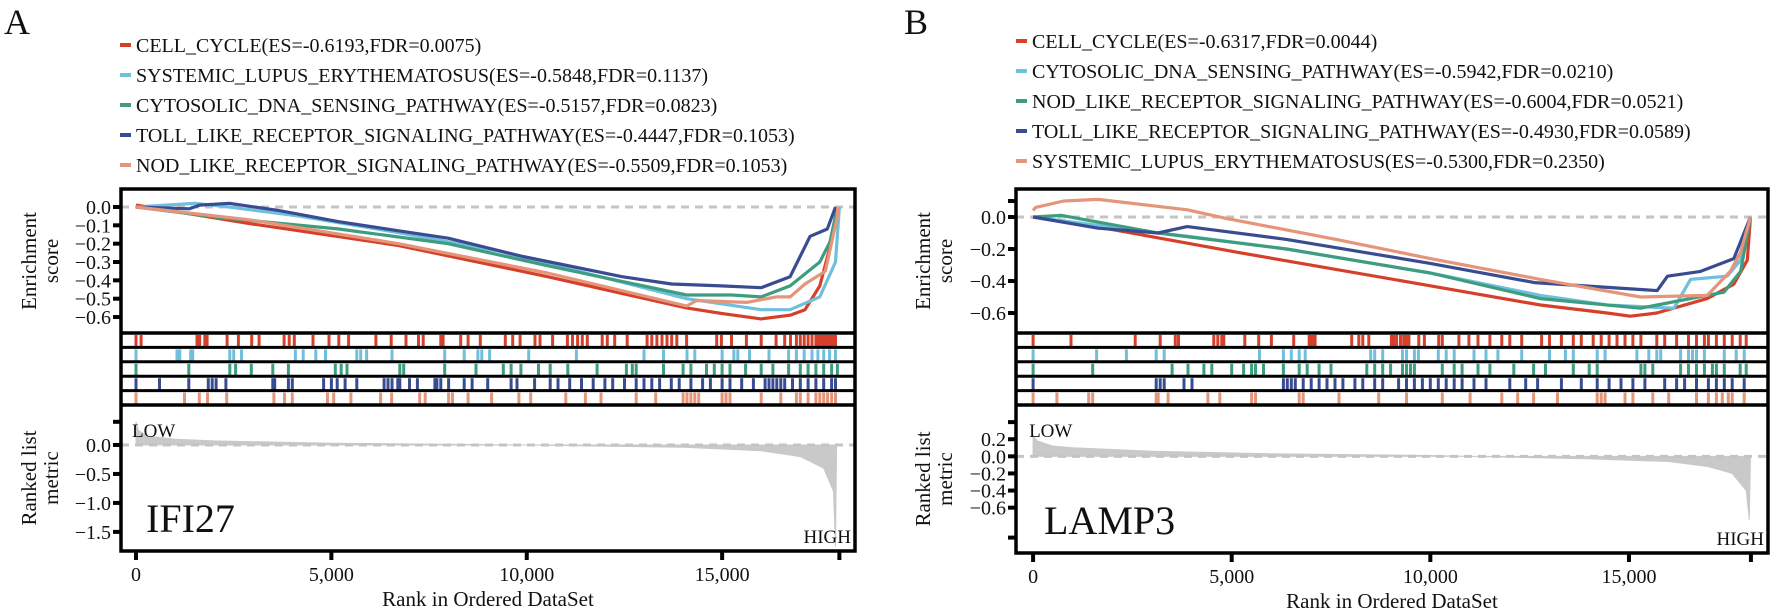 Image resolution: width=1772 pixels, height=608 pixels. Describe the element at coordinates (828, 537) in the screenshot. I see `high-label: HIGH` at that location.